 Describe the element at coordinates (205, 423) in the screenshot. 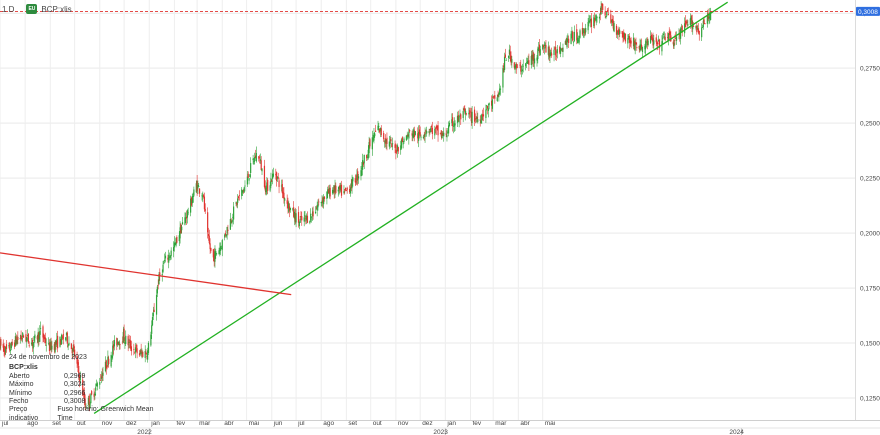

I see `month-tick-label: mar` at that location.